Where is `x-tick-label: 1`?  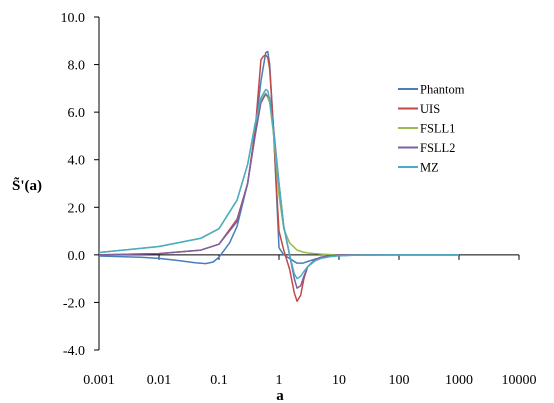 x-tick-label: 1 is located at coordinates (279, 380).